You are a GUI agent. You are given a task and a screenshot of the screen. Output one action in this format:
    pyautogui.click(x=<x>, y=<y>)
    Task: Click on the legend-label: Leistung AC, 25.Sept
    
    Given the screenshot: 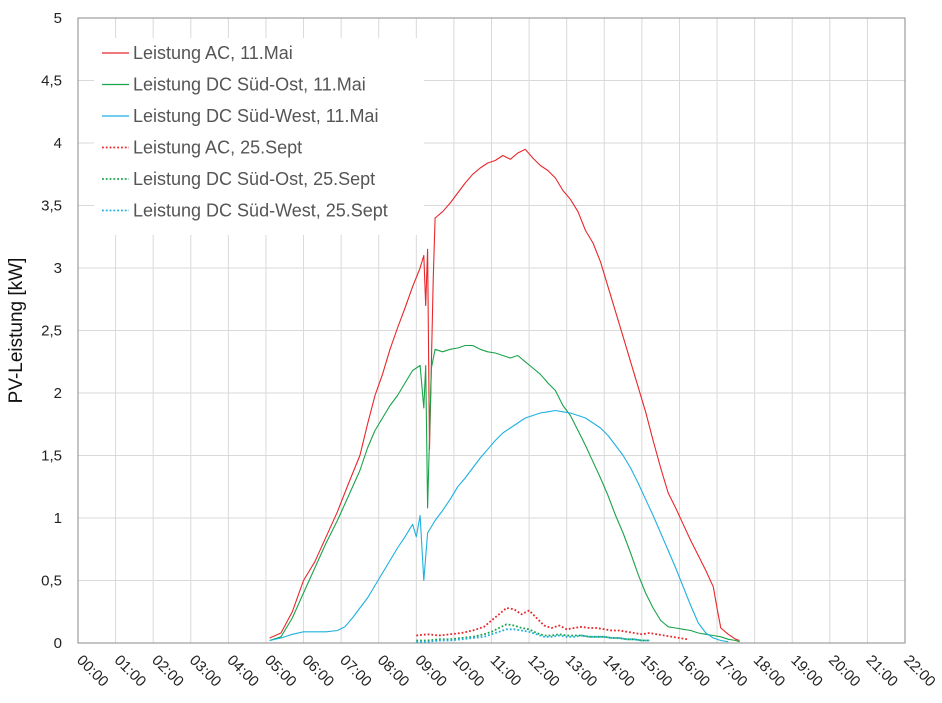 What is the action you would take?
    pyautogui.click(x=217, y=148)
    